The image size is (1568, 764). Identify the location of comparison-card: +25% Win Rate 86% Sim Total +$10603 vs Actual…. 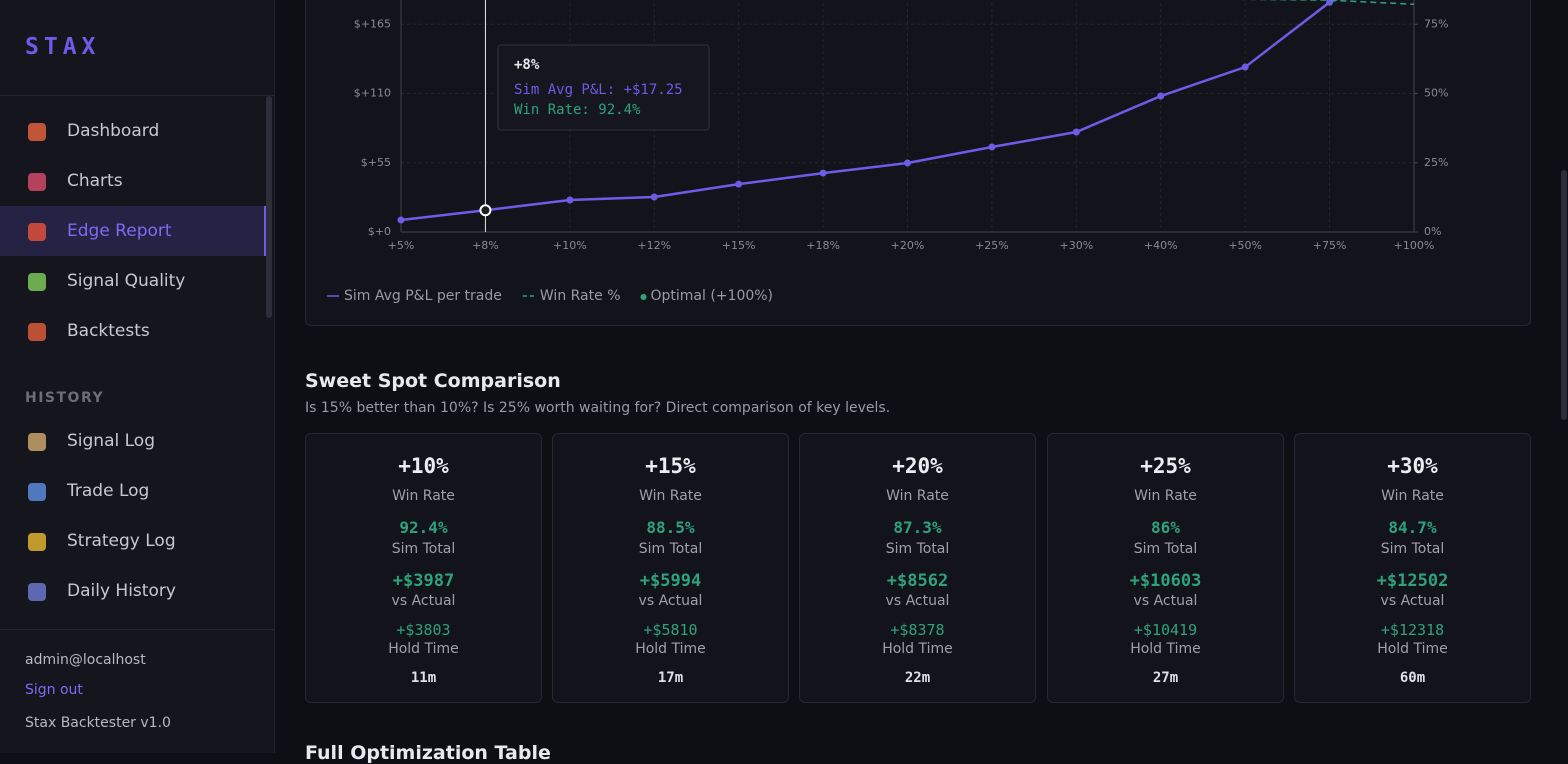
(1165, 568).